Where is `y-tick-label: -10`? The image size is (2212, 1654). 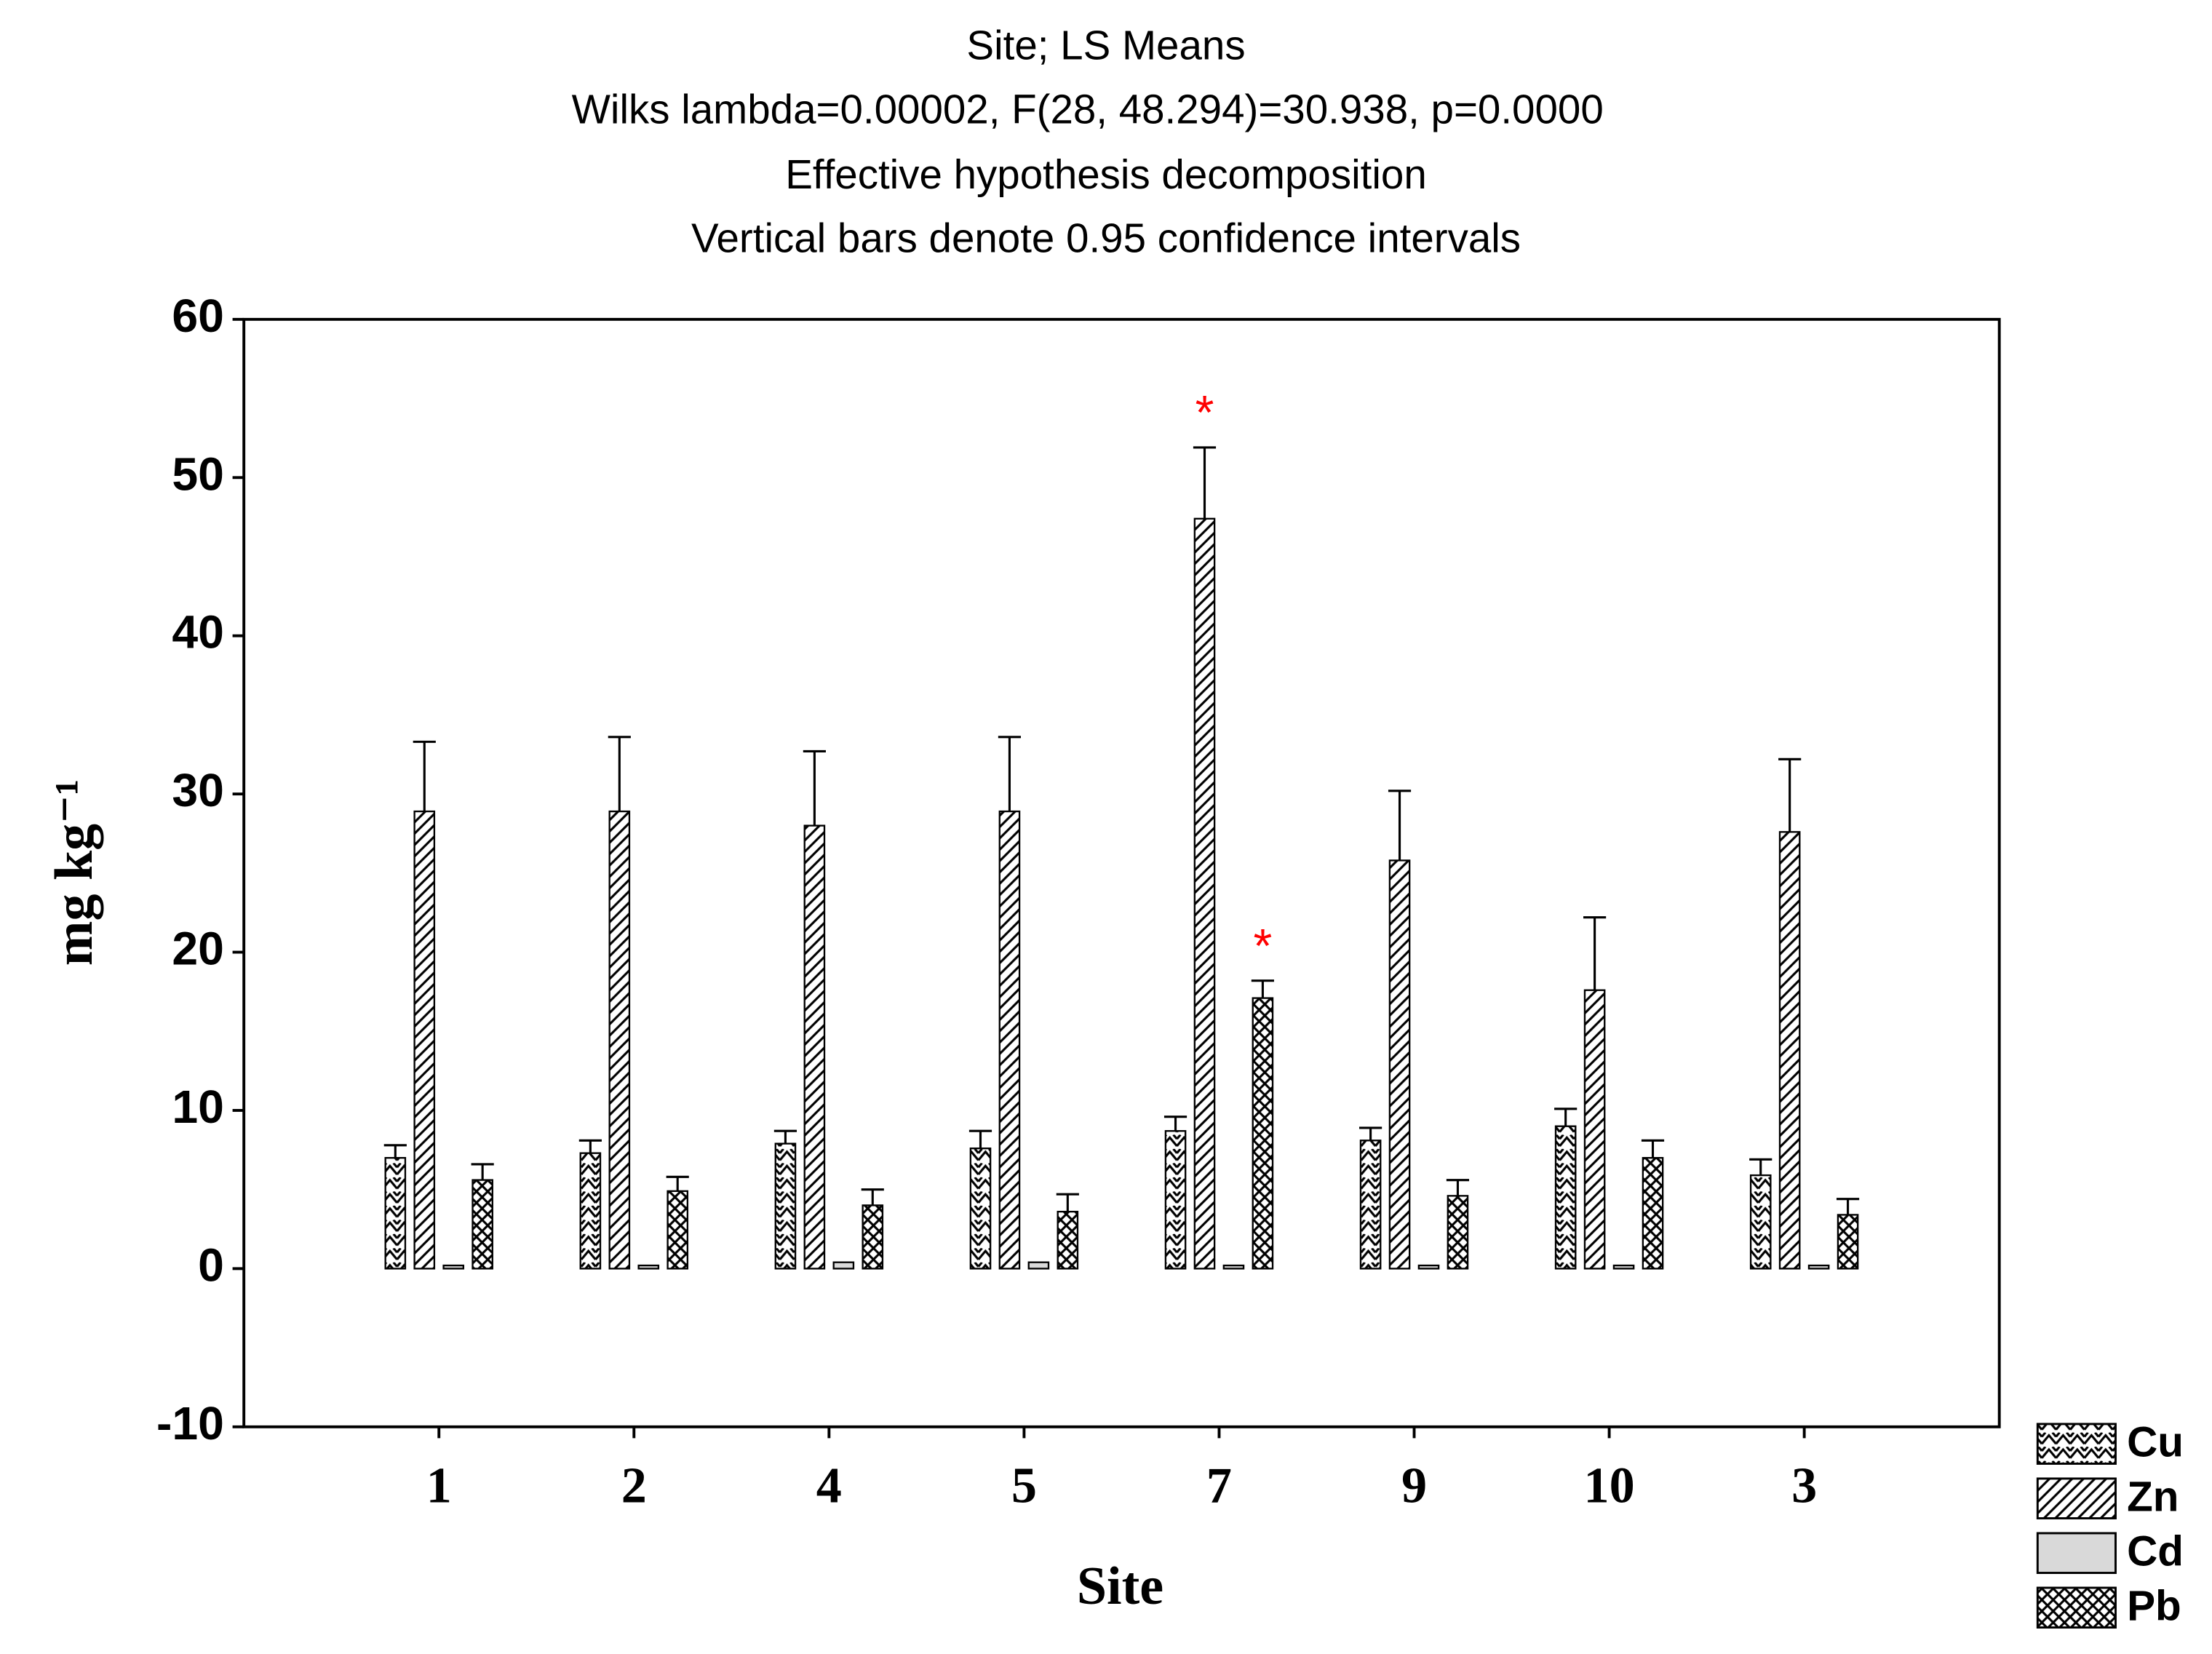 y-tick-label: -10 is located at coordinates (190, 1423).